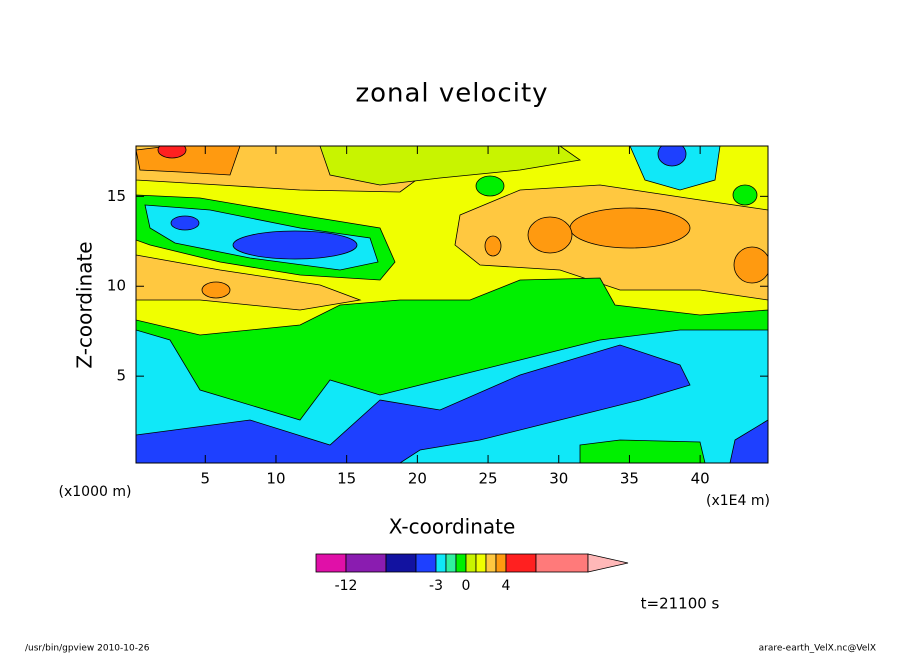  What do you see at coordinates (436, 586) in the screenshot?
I see `colorbar-tick-label: -3` at bounding box center [436, 586].